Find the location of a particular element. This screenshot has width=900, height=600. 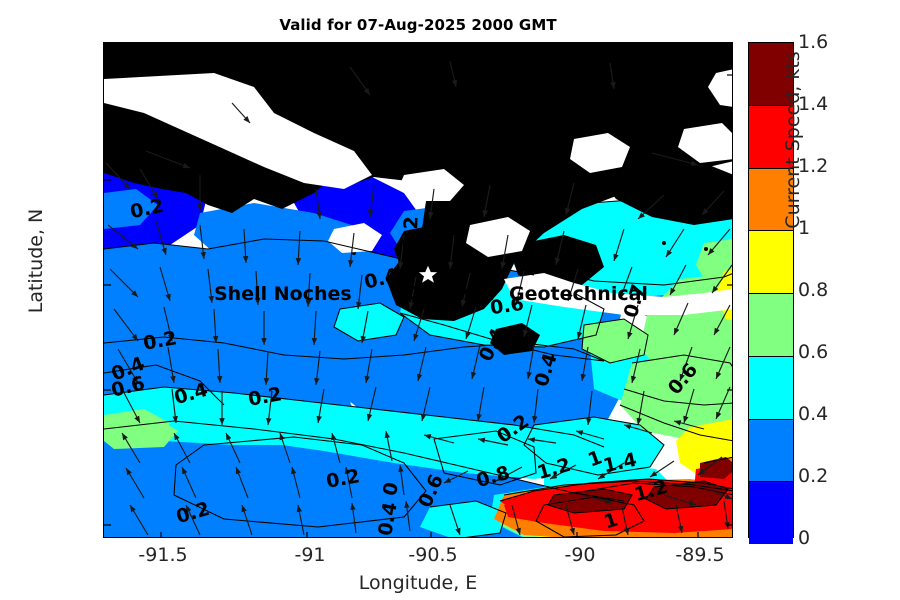

colorbar-tick-label: 1 is located at coordinates (804, 228).